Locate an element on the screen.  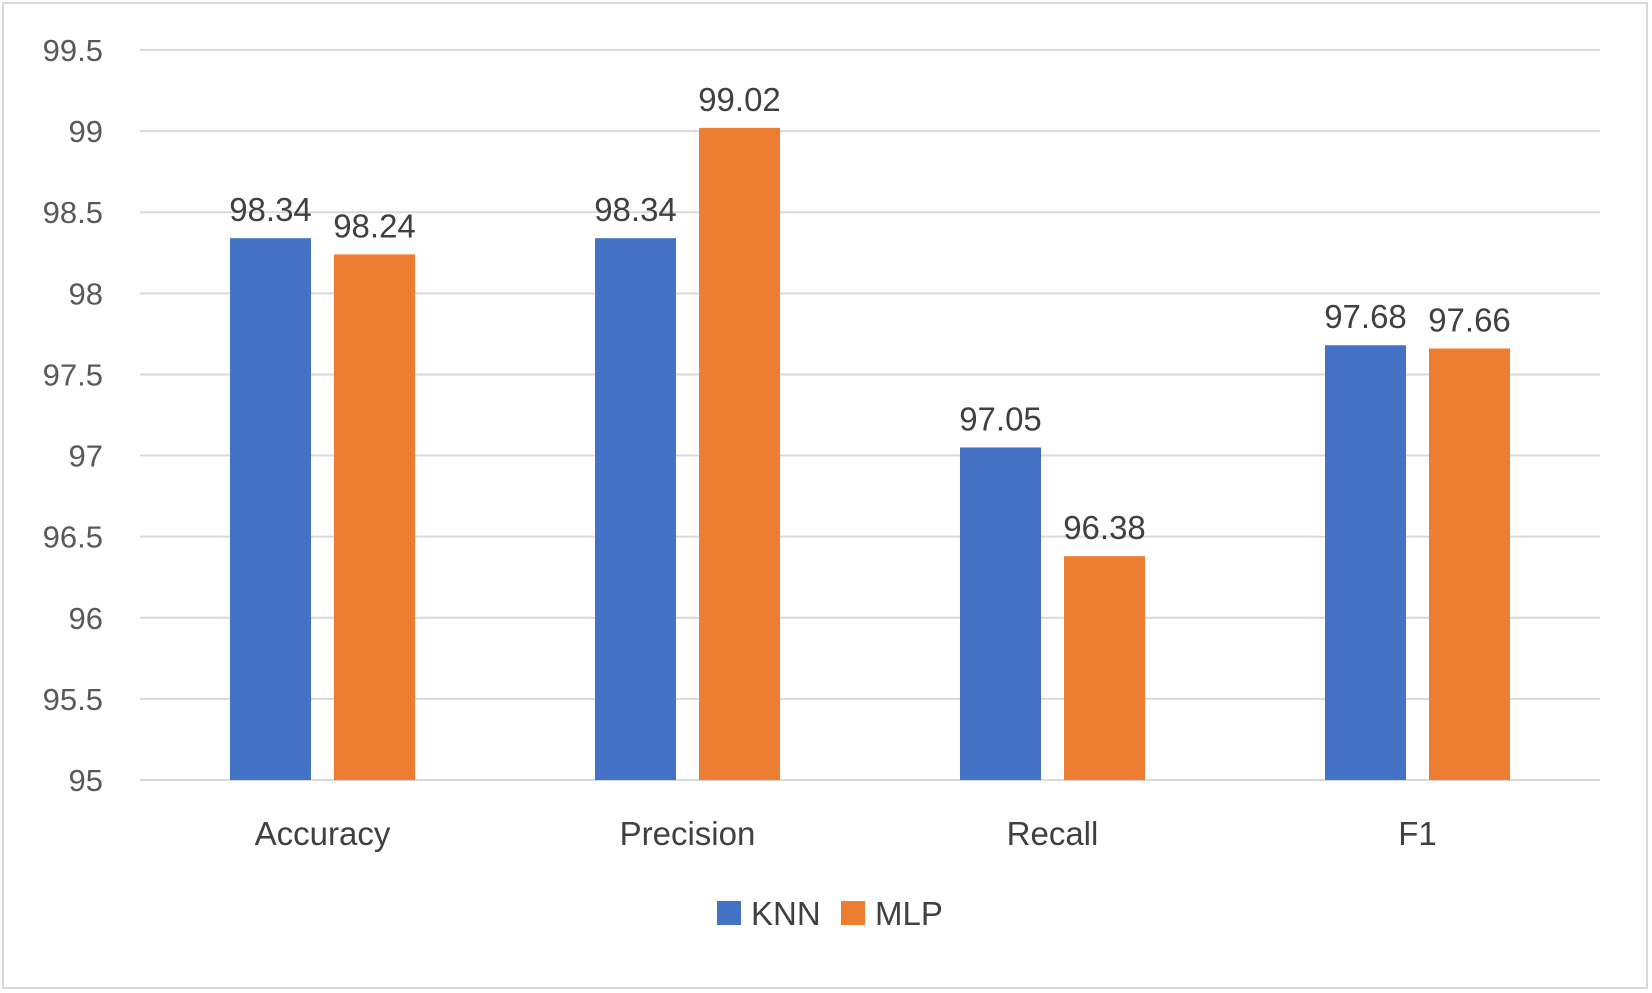
bar-knn-f1 is located at coordinates (1365, 562).